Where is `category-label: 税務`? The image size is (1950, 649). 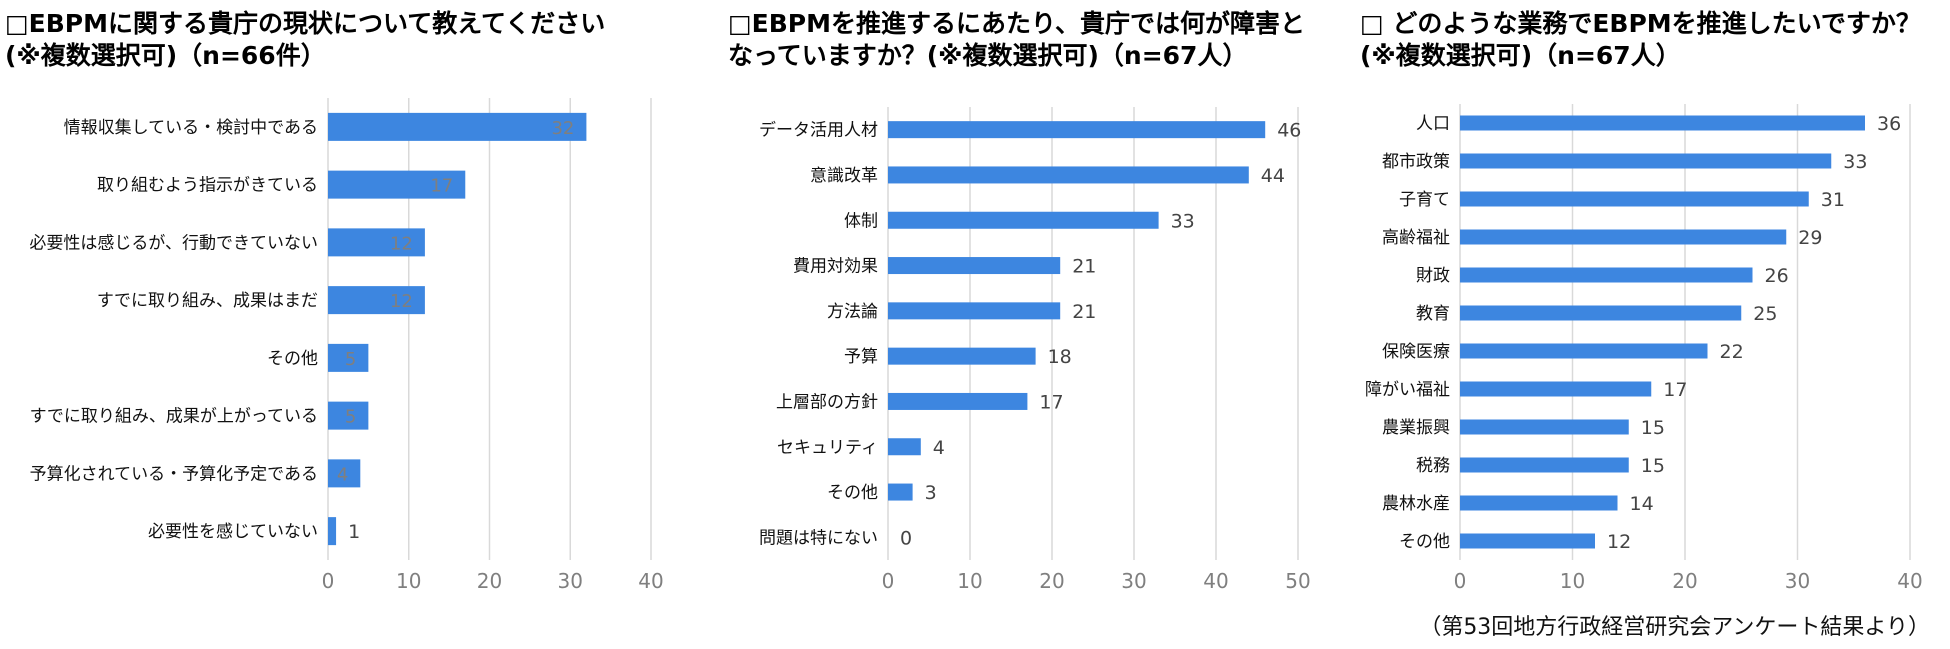 category-label: 税務 is located at coordinates (1433, 466).